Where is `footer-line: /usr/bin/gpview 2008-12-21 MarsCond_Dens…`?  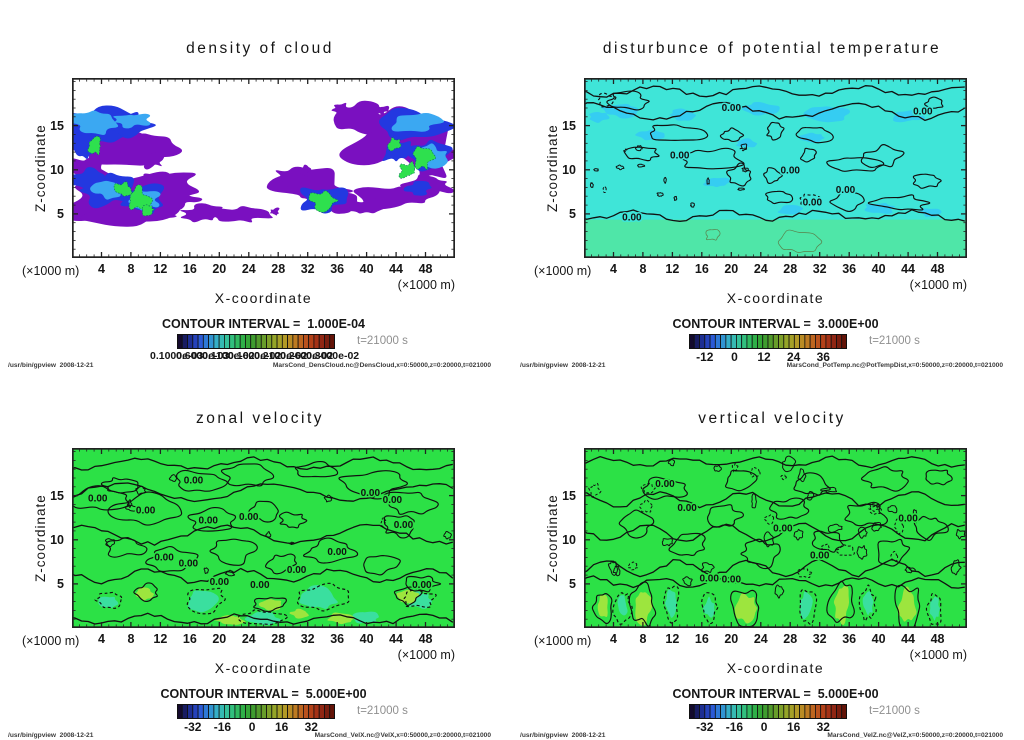 footer-line: /usr/bin/gpview 2008-12-21 MarsCond_Dens… is located at coordinates (249, 365).